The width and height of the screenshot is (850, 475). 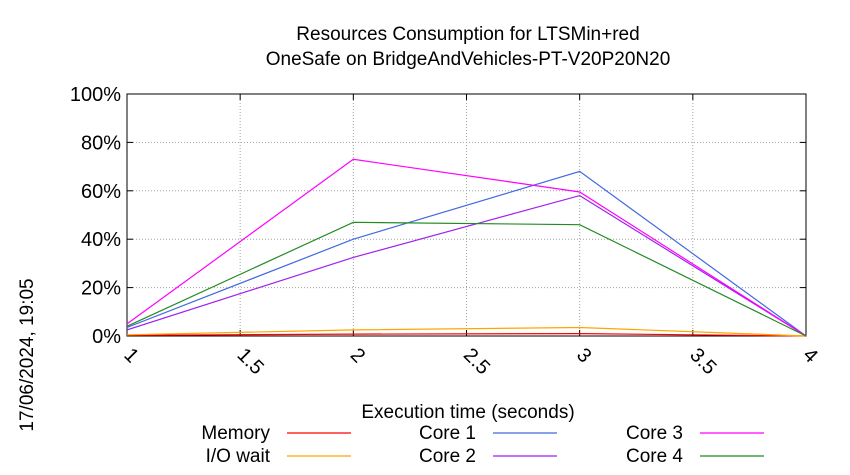 What do you see at coordinates (101, 192) in the screenshot?
I see `y-tick-label: 60%` at bounding box center [101, 192].